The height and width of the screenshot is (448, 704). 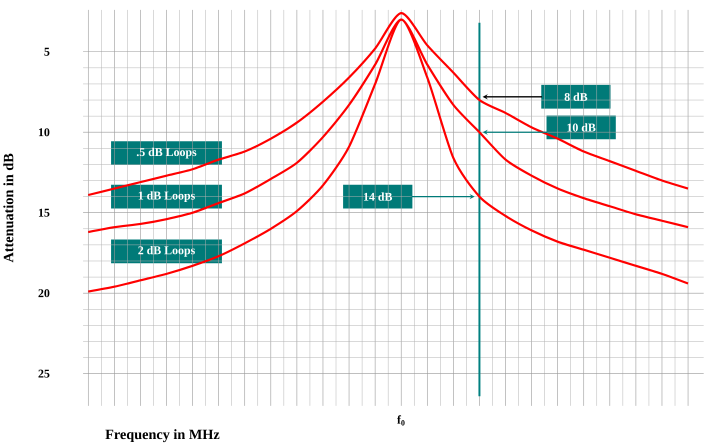 I want to click on y-axis-title: Attenuation in dB, so click(x=8, y=207).